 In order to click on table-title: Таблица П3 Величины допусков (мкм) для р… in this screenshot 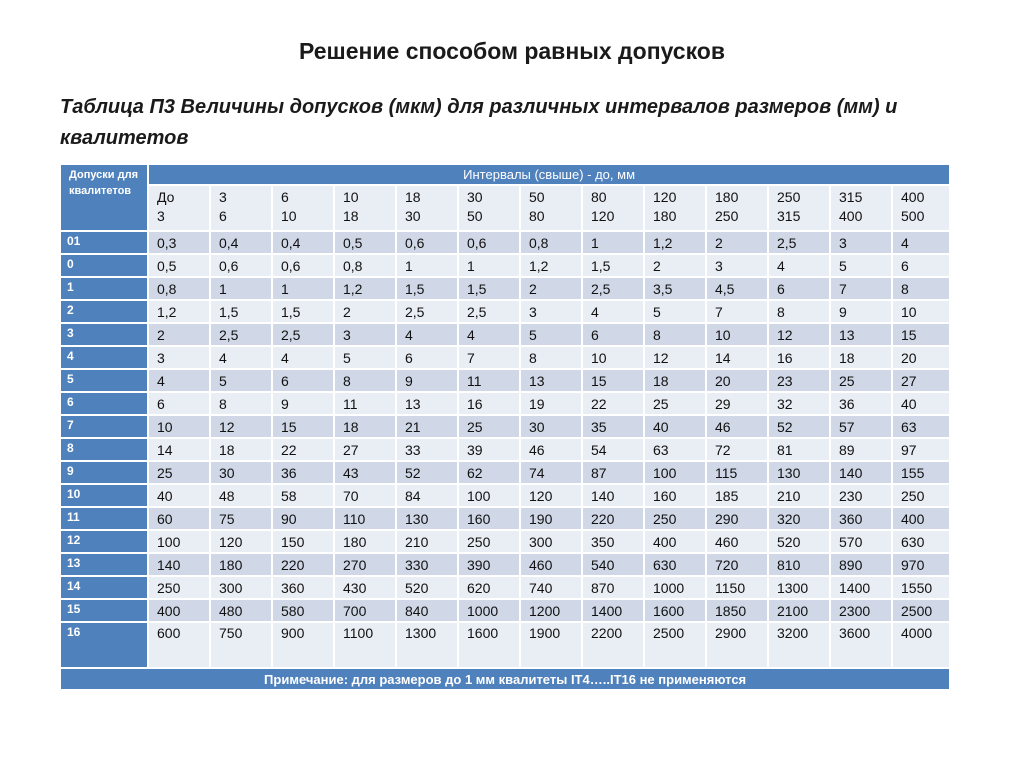, I will do `click(479, 122)`.